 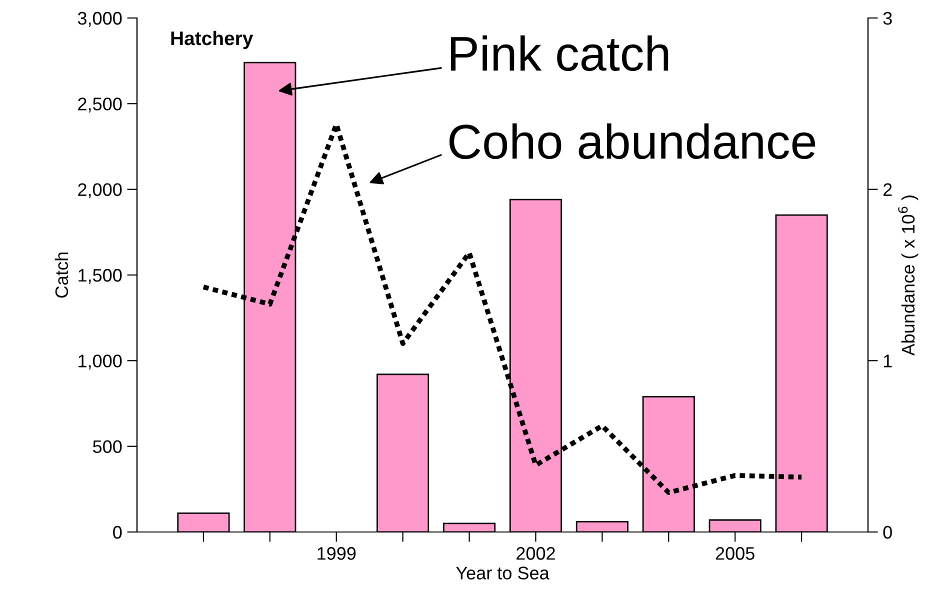 I want to click on y-tick-label: 2,000, so click(x=100, y=190).